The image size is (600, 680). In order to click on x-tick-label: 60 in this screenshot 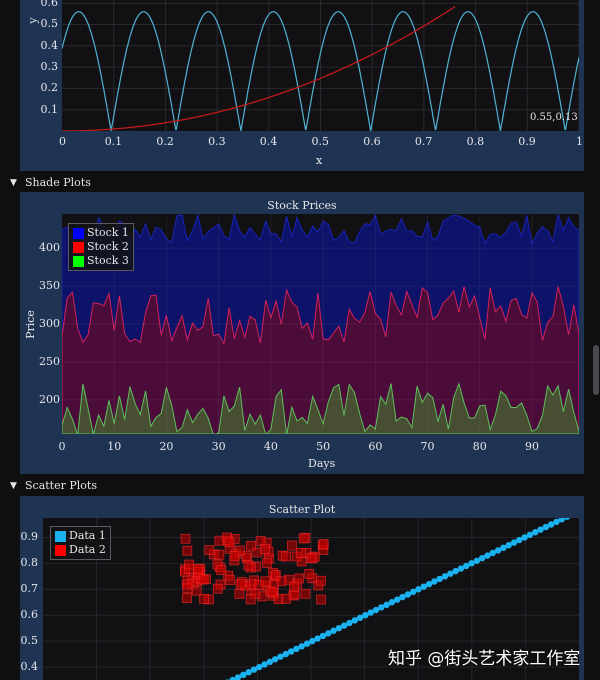, I will do `click(375, 446)`.